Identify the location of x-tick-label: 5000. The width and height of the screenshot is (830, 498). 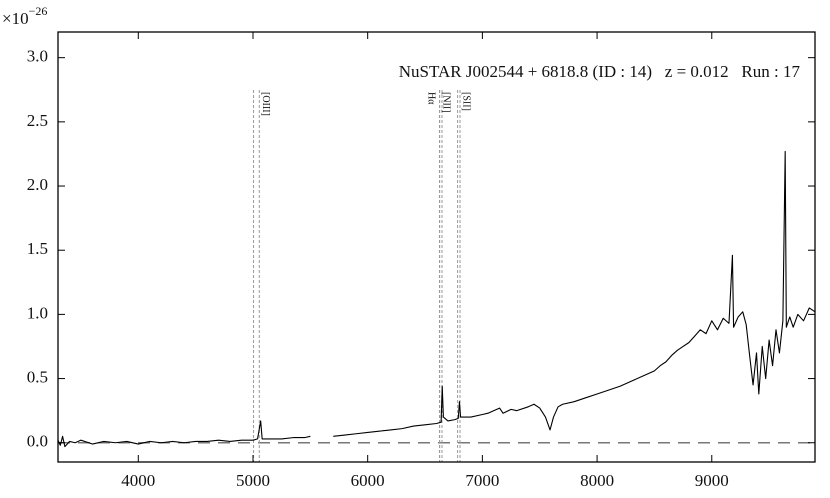
(253, 480).